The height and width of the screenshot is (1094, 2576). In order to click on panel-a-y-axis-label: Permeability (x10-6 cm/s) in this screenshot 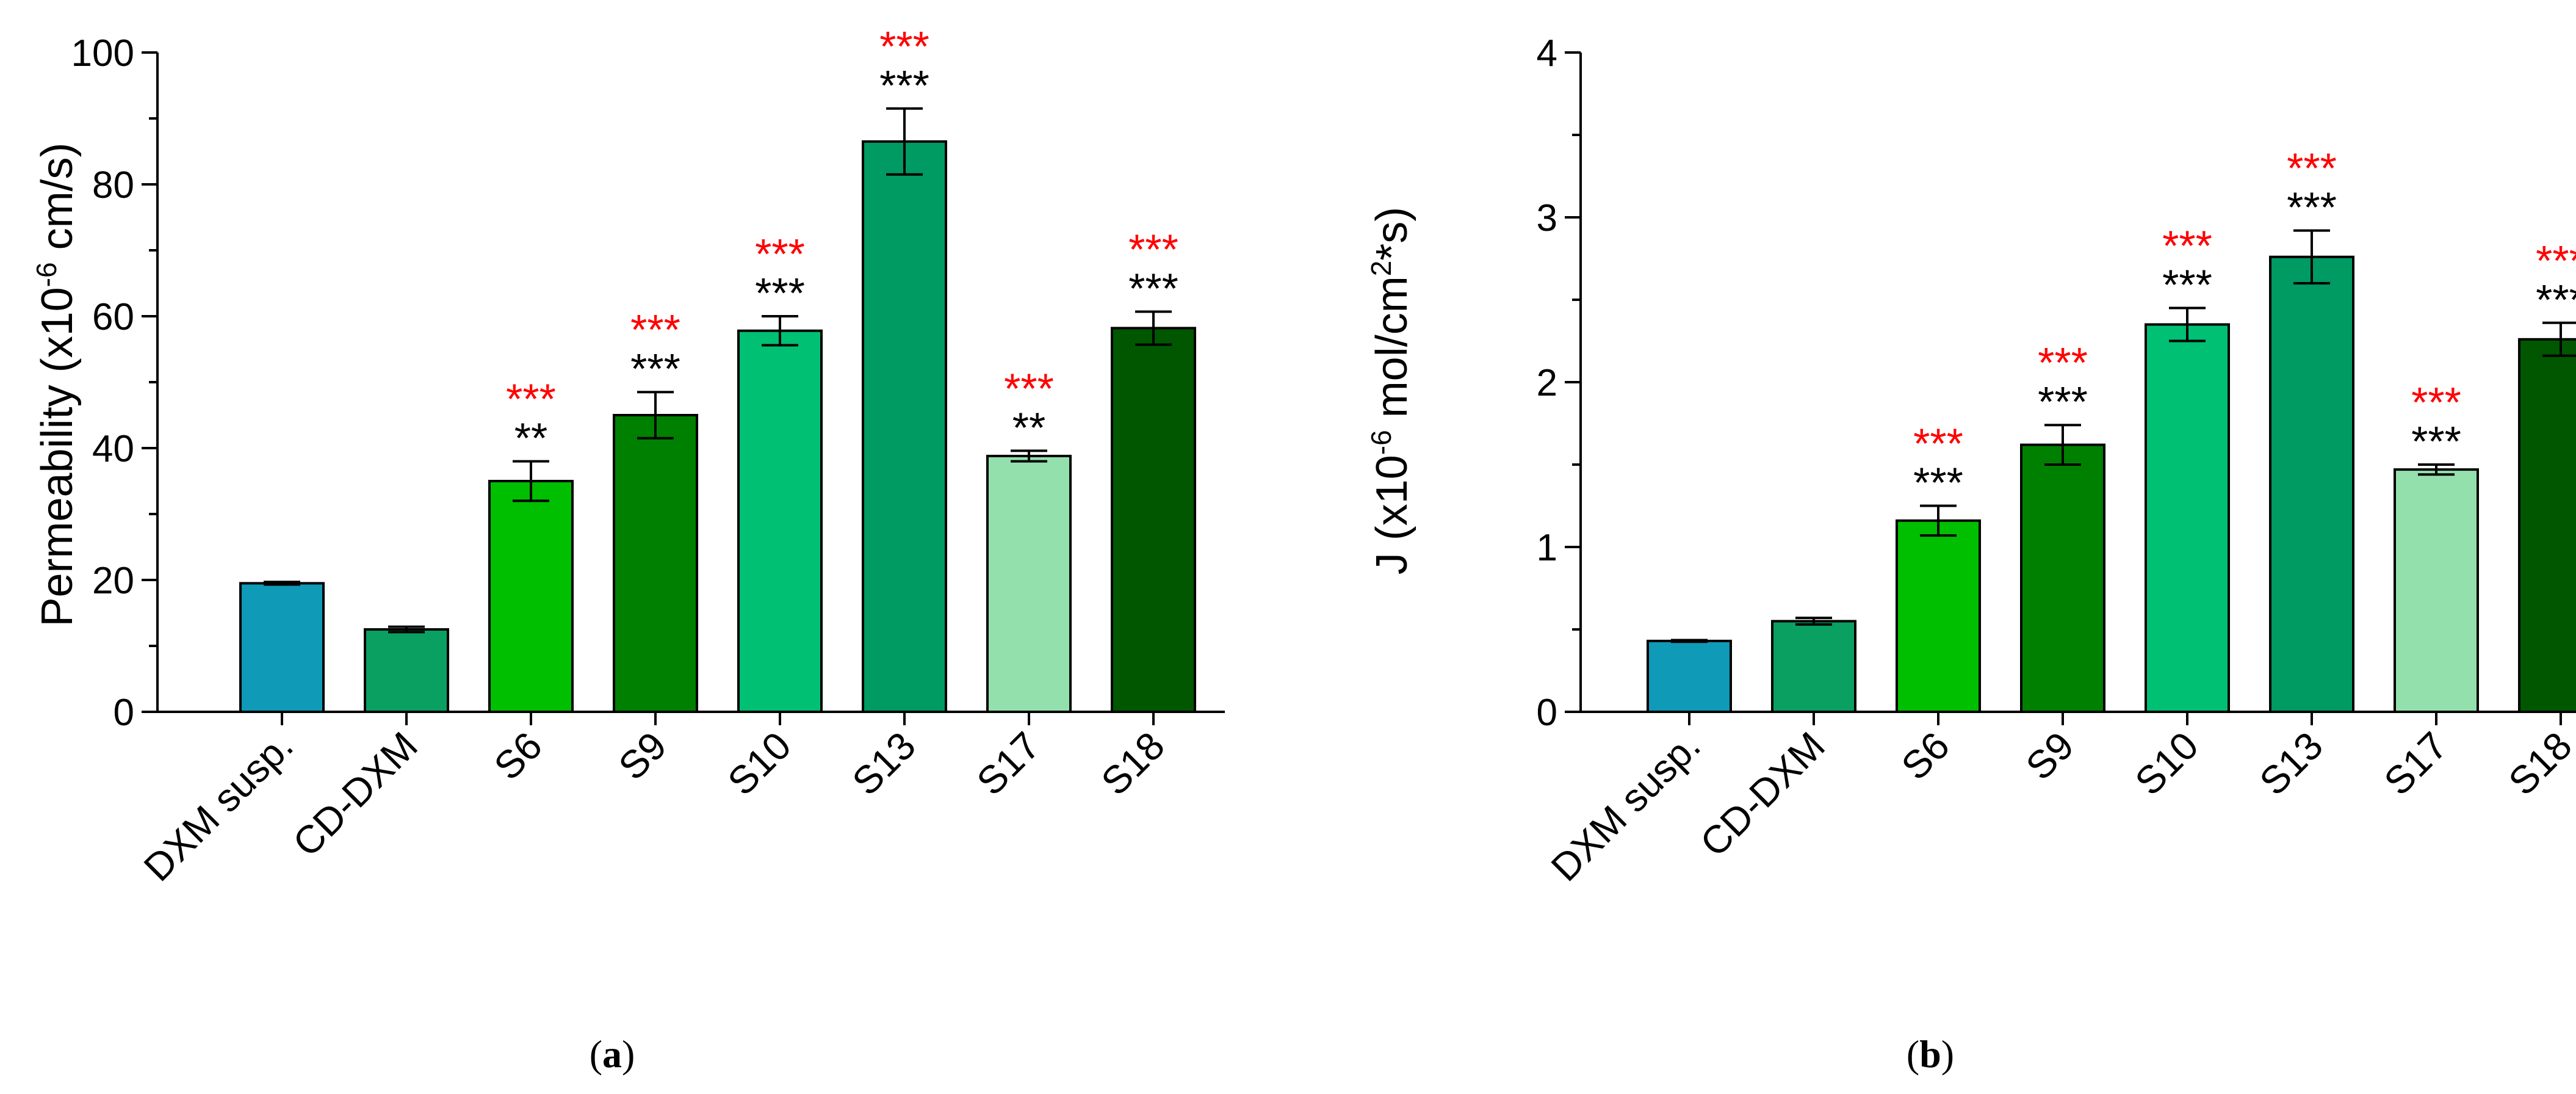, I will do `click(56, 384)`.